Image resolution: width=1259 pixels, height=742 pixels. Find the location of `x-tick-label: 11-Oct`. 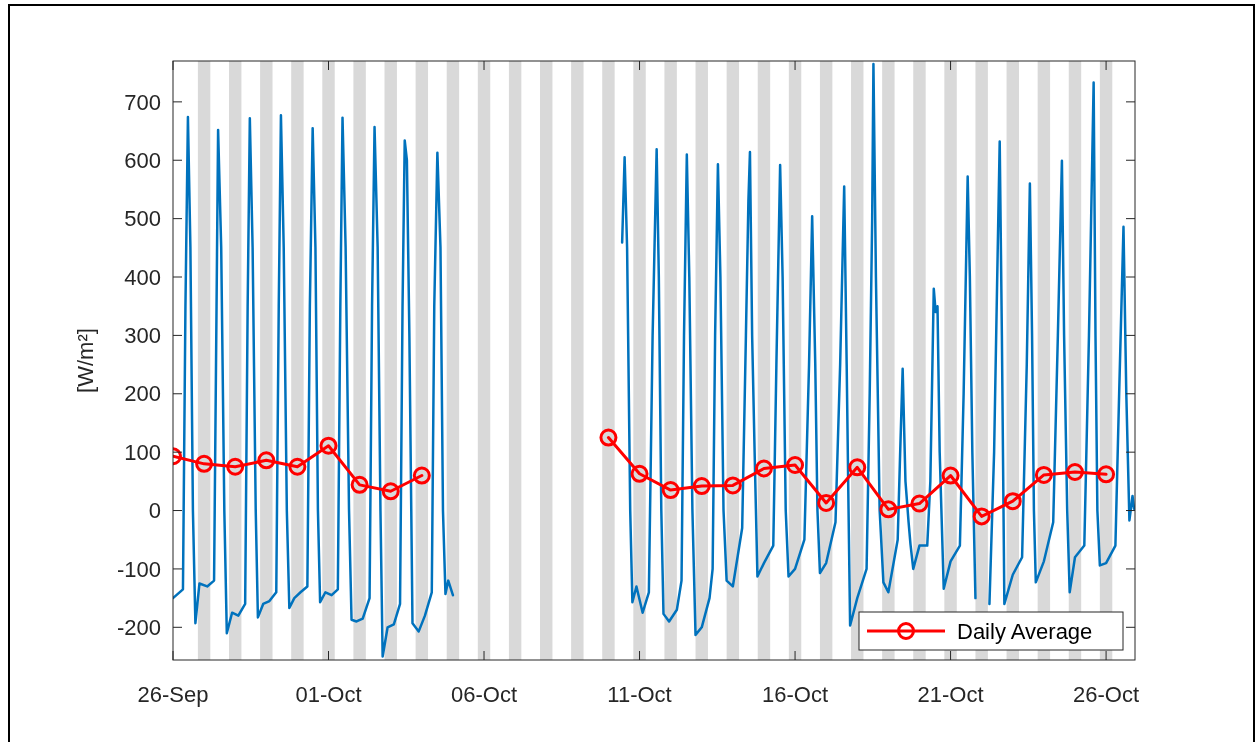

x-tick-label: 11-Oct is located at coordinates (639, 694).